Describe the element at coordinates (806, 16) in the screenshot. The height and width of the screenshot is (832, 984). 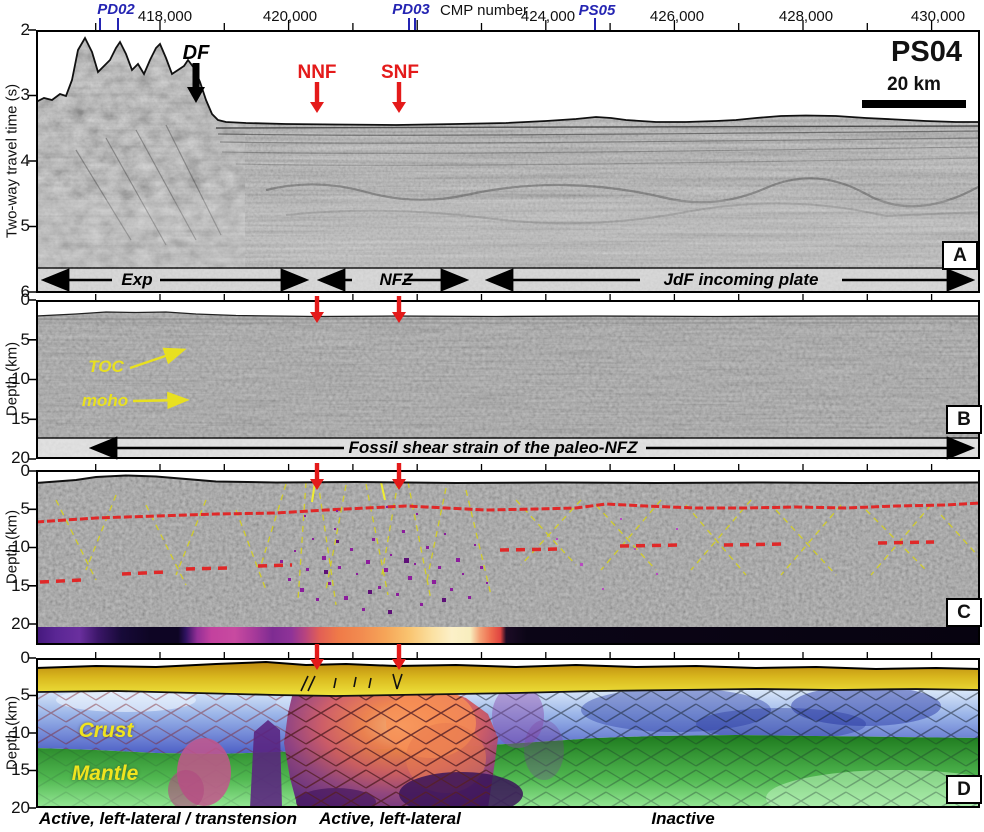
I see `cmp-tick-428000: 428,000` at that location.